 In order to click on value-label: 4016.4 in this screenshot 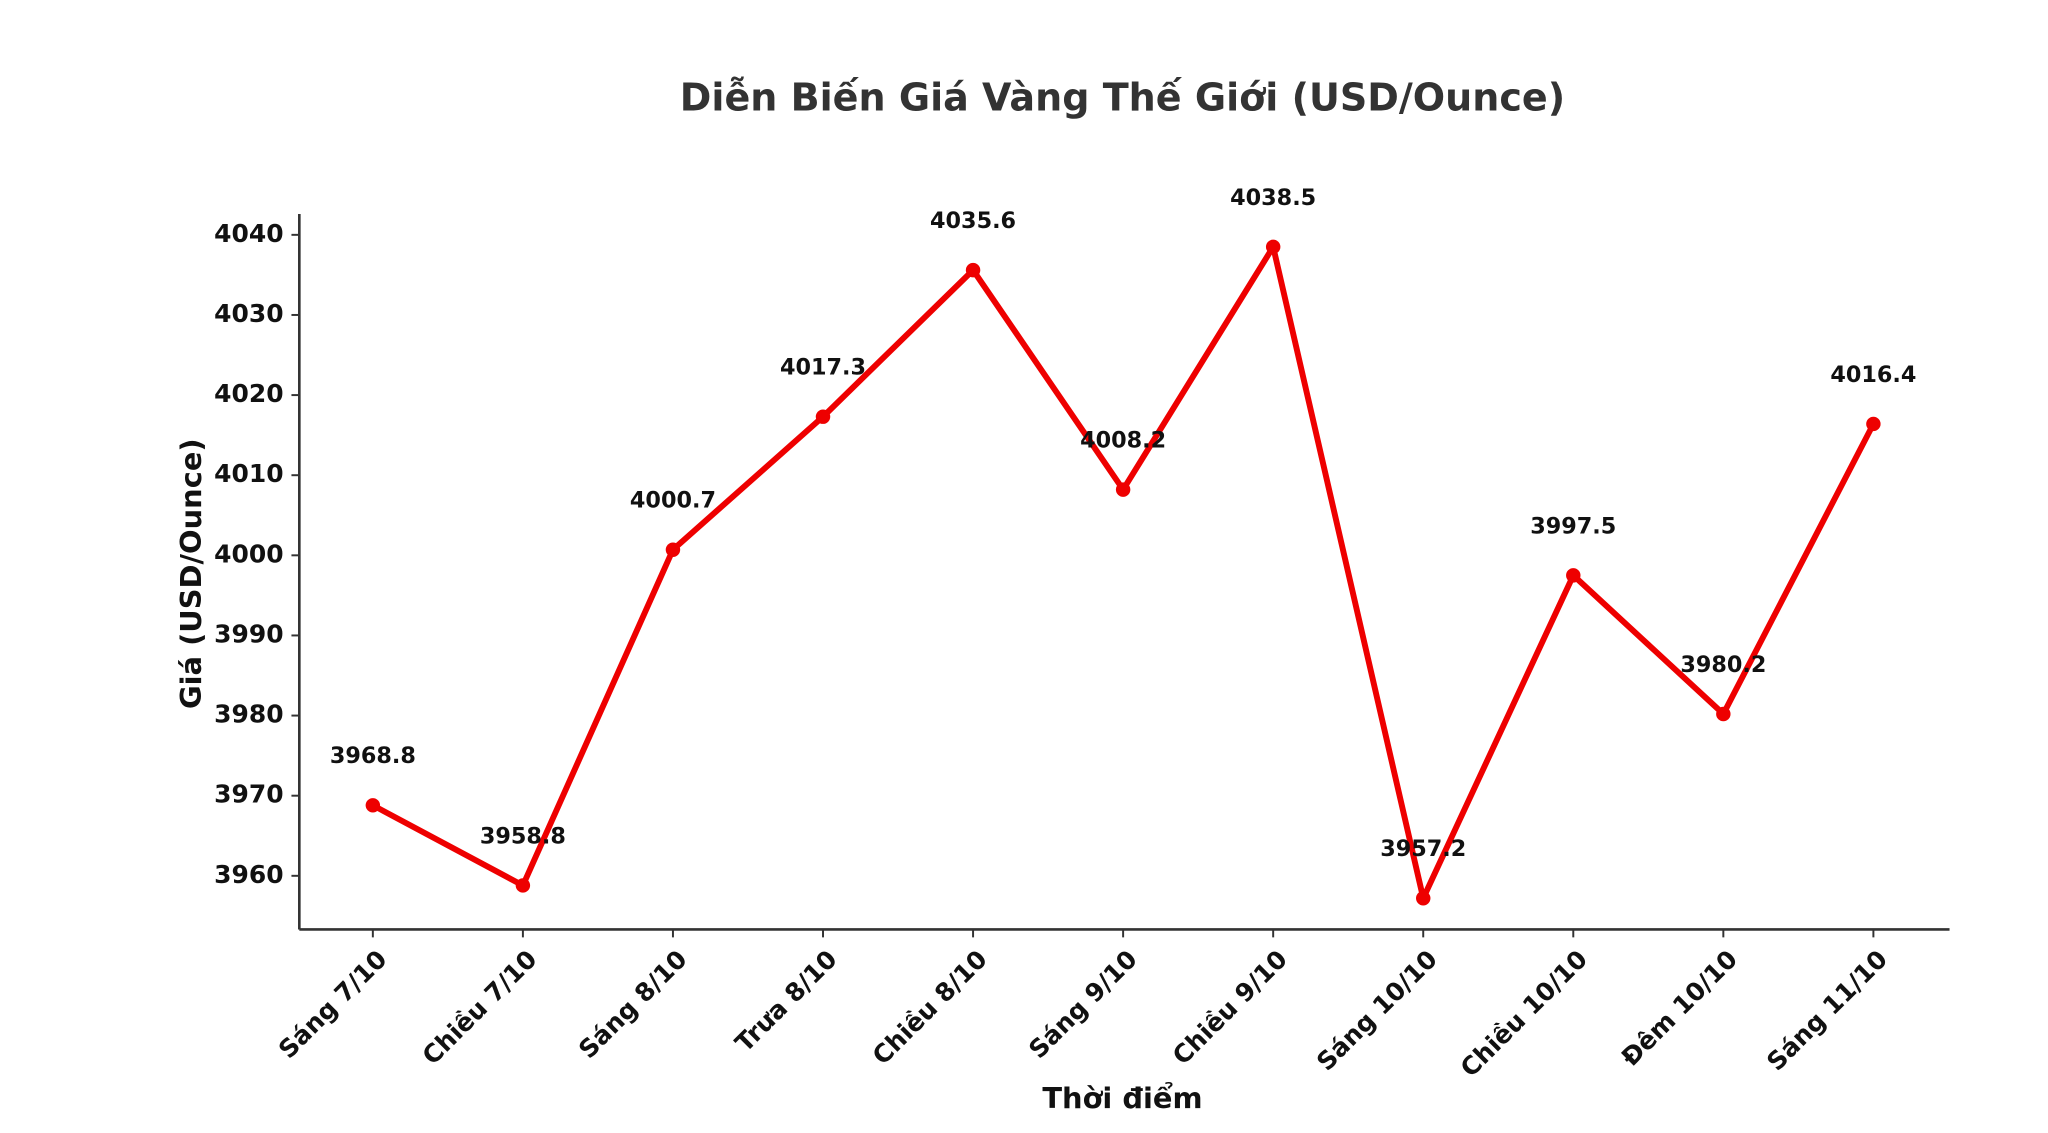, I will do `click(1873, 375)`.